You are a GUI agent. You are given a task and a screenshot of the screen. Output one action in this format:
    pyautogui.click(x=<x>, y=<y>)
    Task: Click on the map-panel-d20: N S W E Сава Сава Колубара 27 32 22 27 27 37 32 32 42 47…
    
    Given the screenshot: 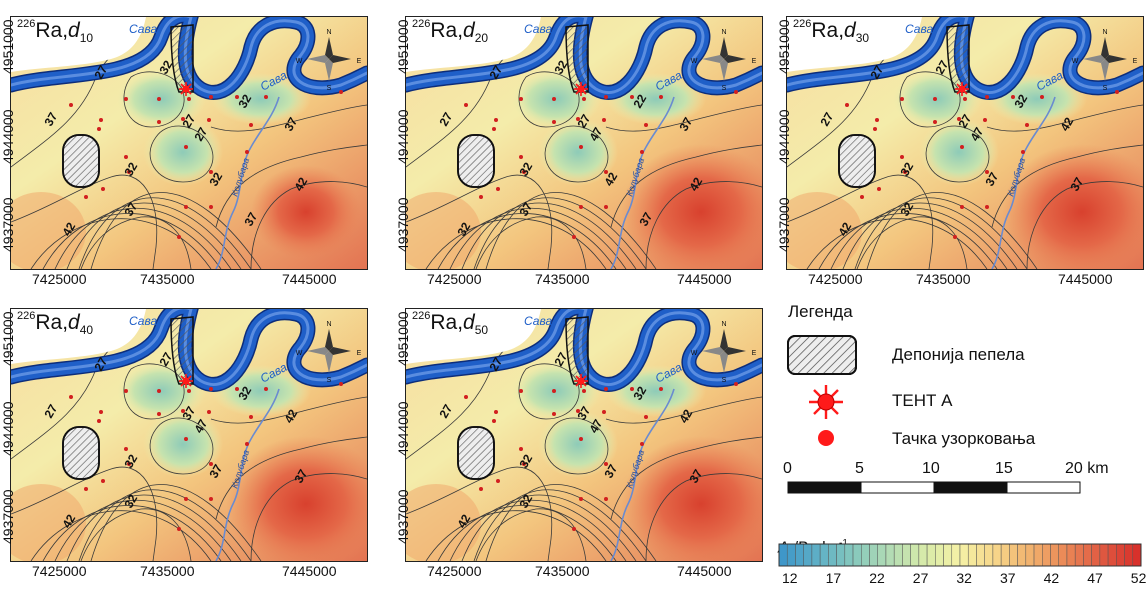 What is the action you would take?
    pyautogui.click(x=584, y=143)
    